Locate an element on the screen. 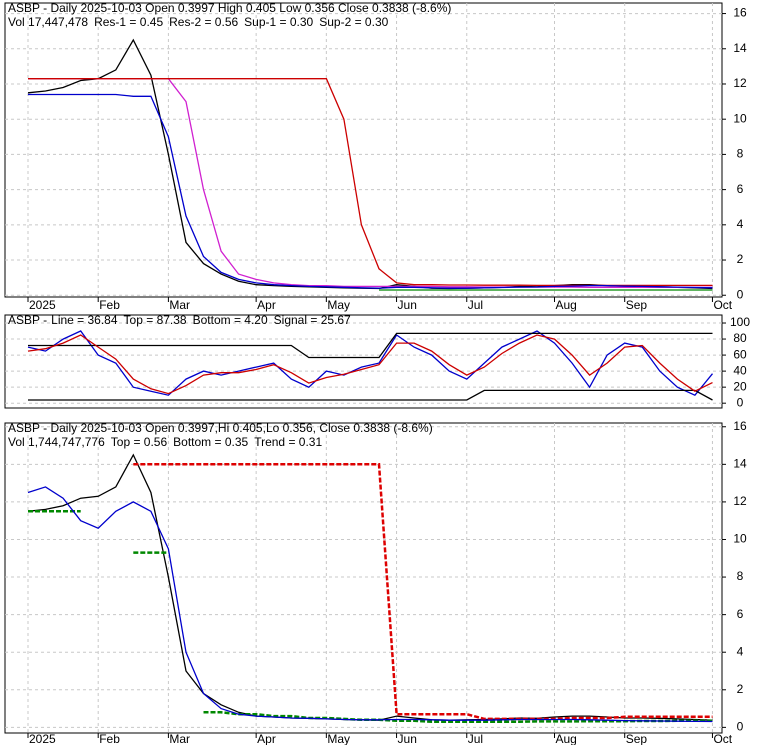 Image resolution: width=780 pixels, height=745 pixels. legend-entry: Sup-2 = 0.30 is located at coordinates (353, 22).